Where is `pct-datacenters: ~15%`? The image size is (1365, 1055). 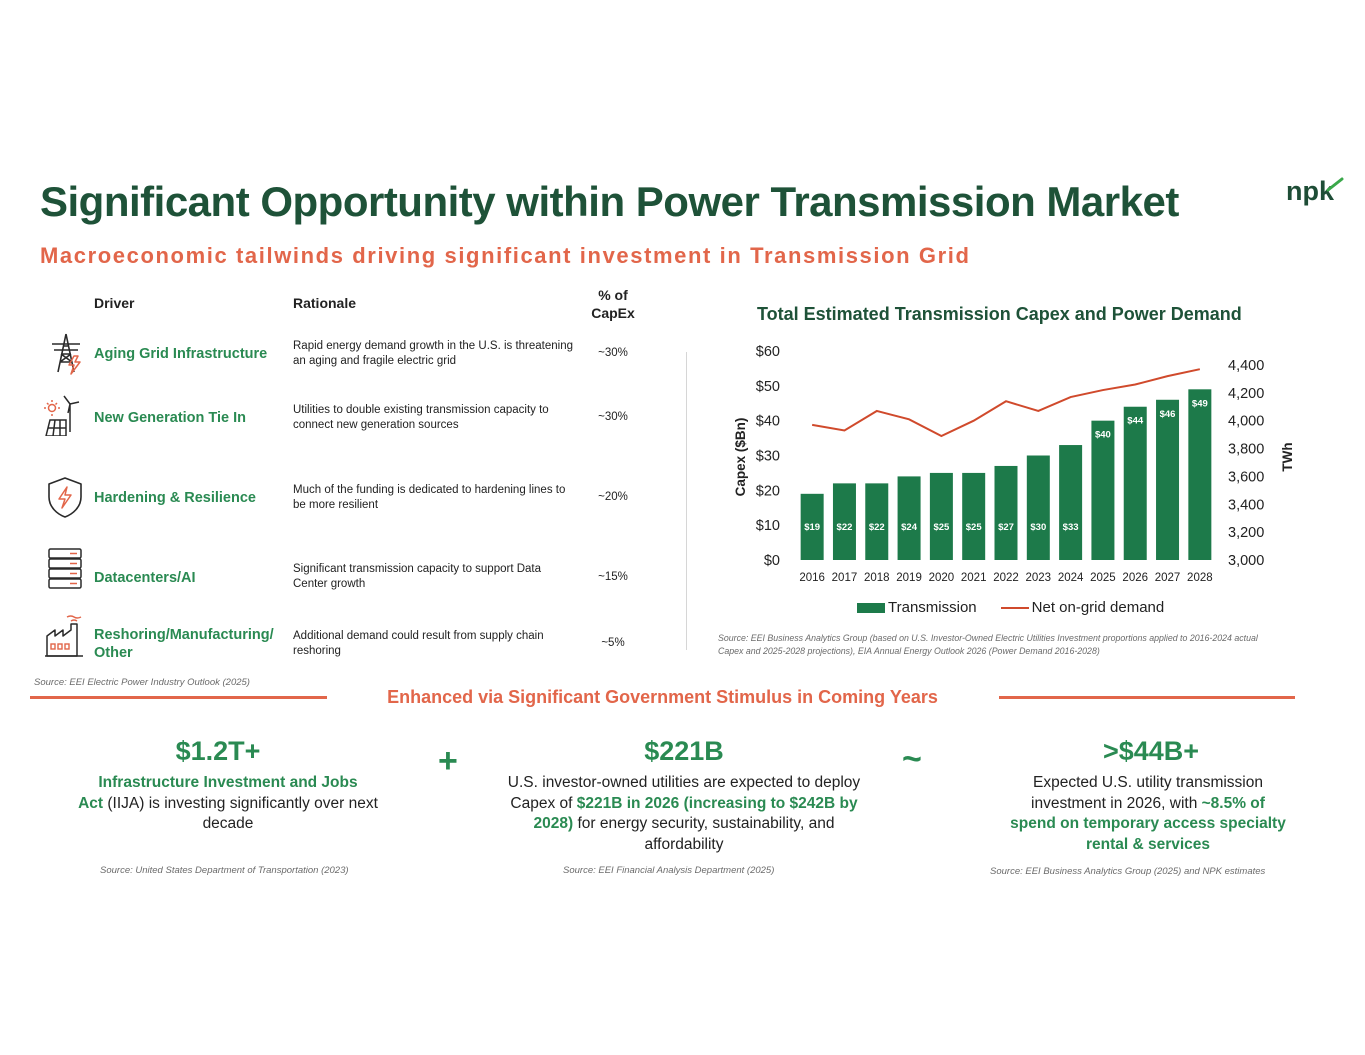
pct-datacenters: ~15% is located at coordinates (613, 577).